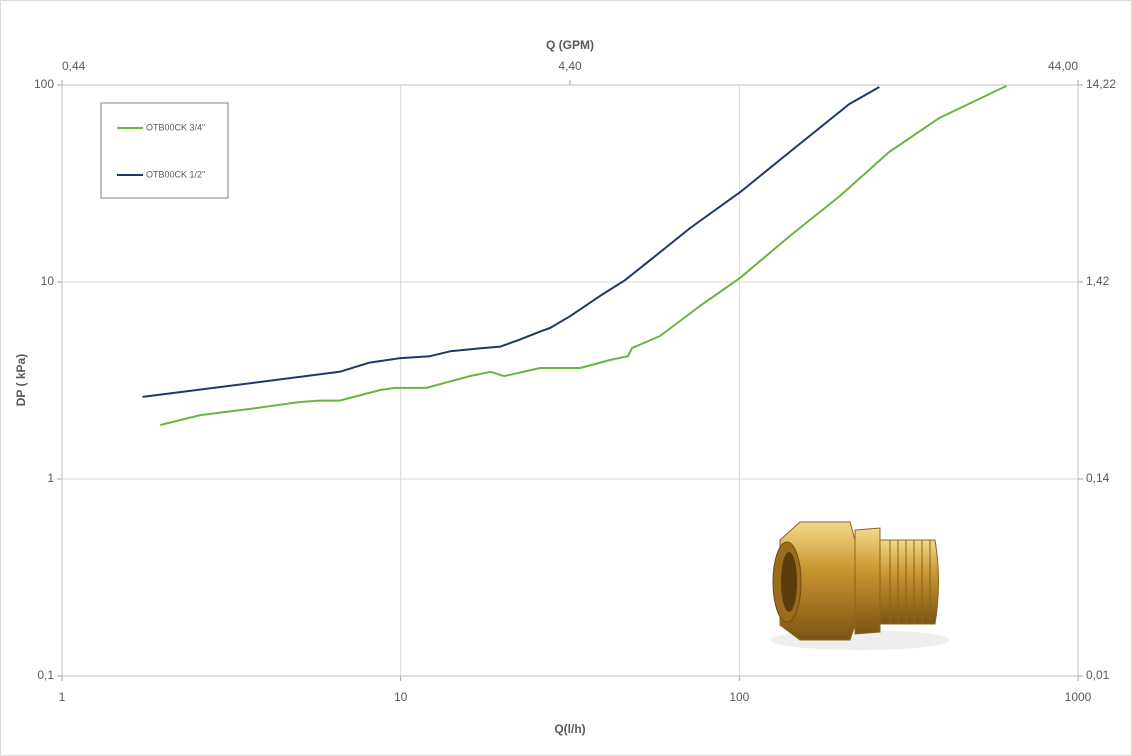 The image size is (1132, 756). What do you see at coordinates (401, 697) in the screenshot?
I see `x-tick-label: 10` at bounding box center [401, 697].